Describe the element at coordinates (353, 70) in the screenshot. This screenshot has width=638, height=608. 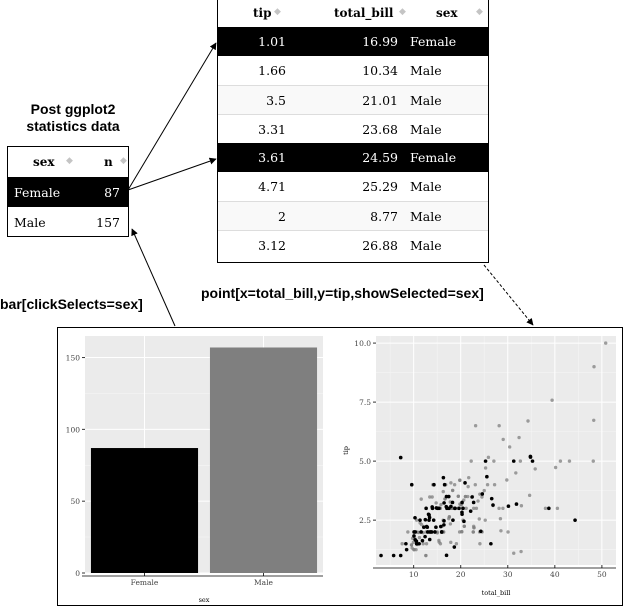
I see `table-row: 1.66 10.34 Male` at that location.